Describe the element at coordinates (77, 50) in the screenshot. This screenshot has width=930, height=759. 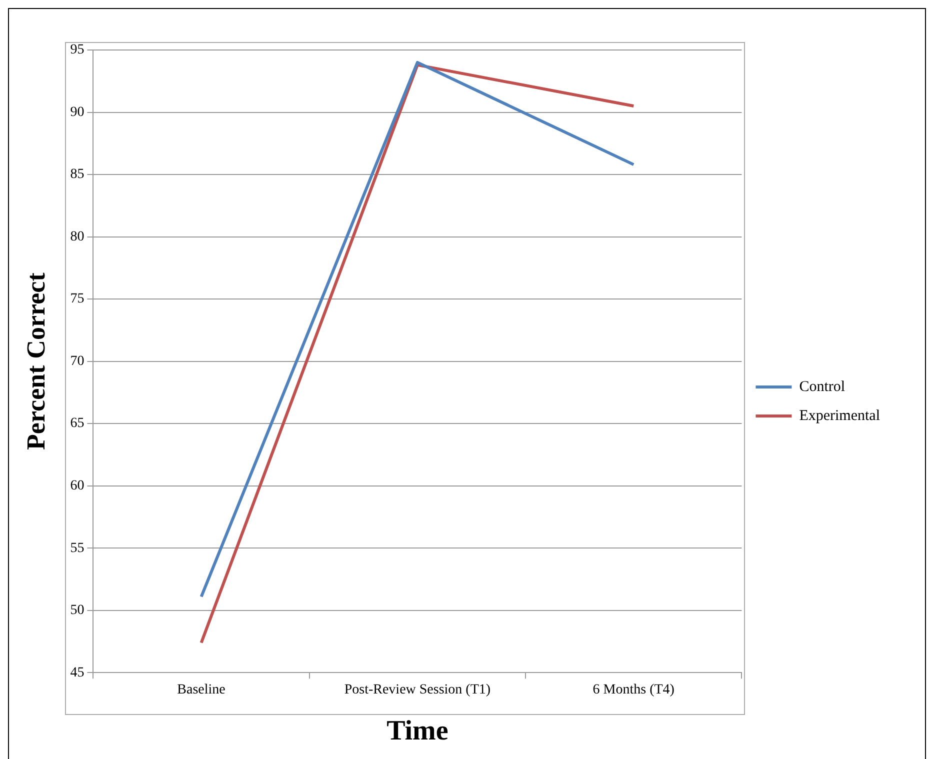
I see `y-tick-label: 95` at that location.